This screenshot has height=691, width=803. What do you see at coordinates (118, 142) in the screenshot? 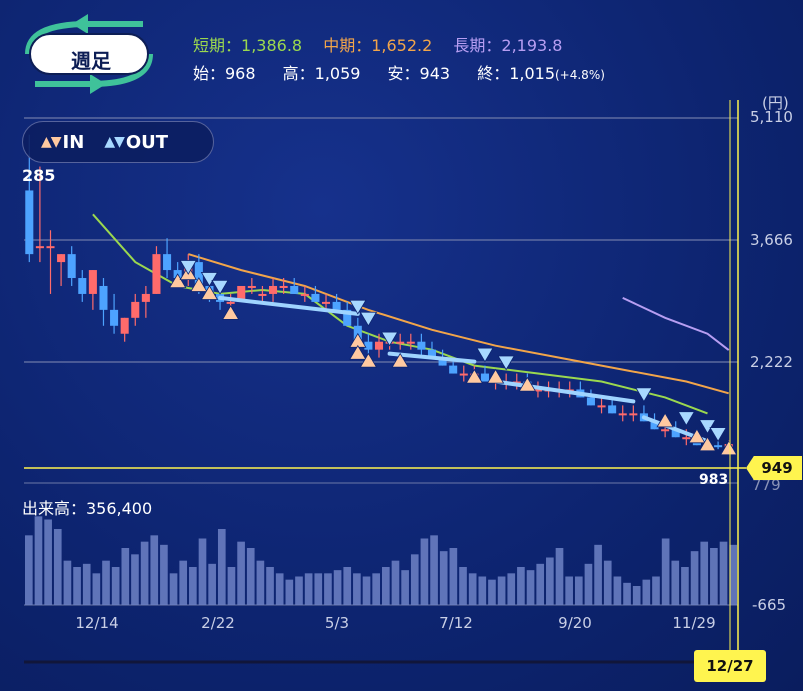
I see `signal-legend: ▲▼ IN ▲▼ OUT` at bounding box center [118, 142].